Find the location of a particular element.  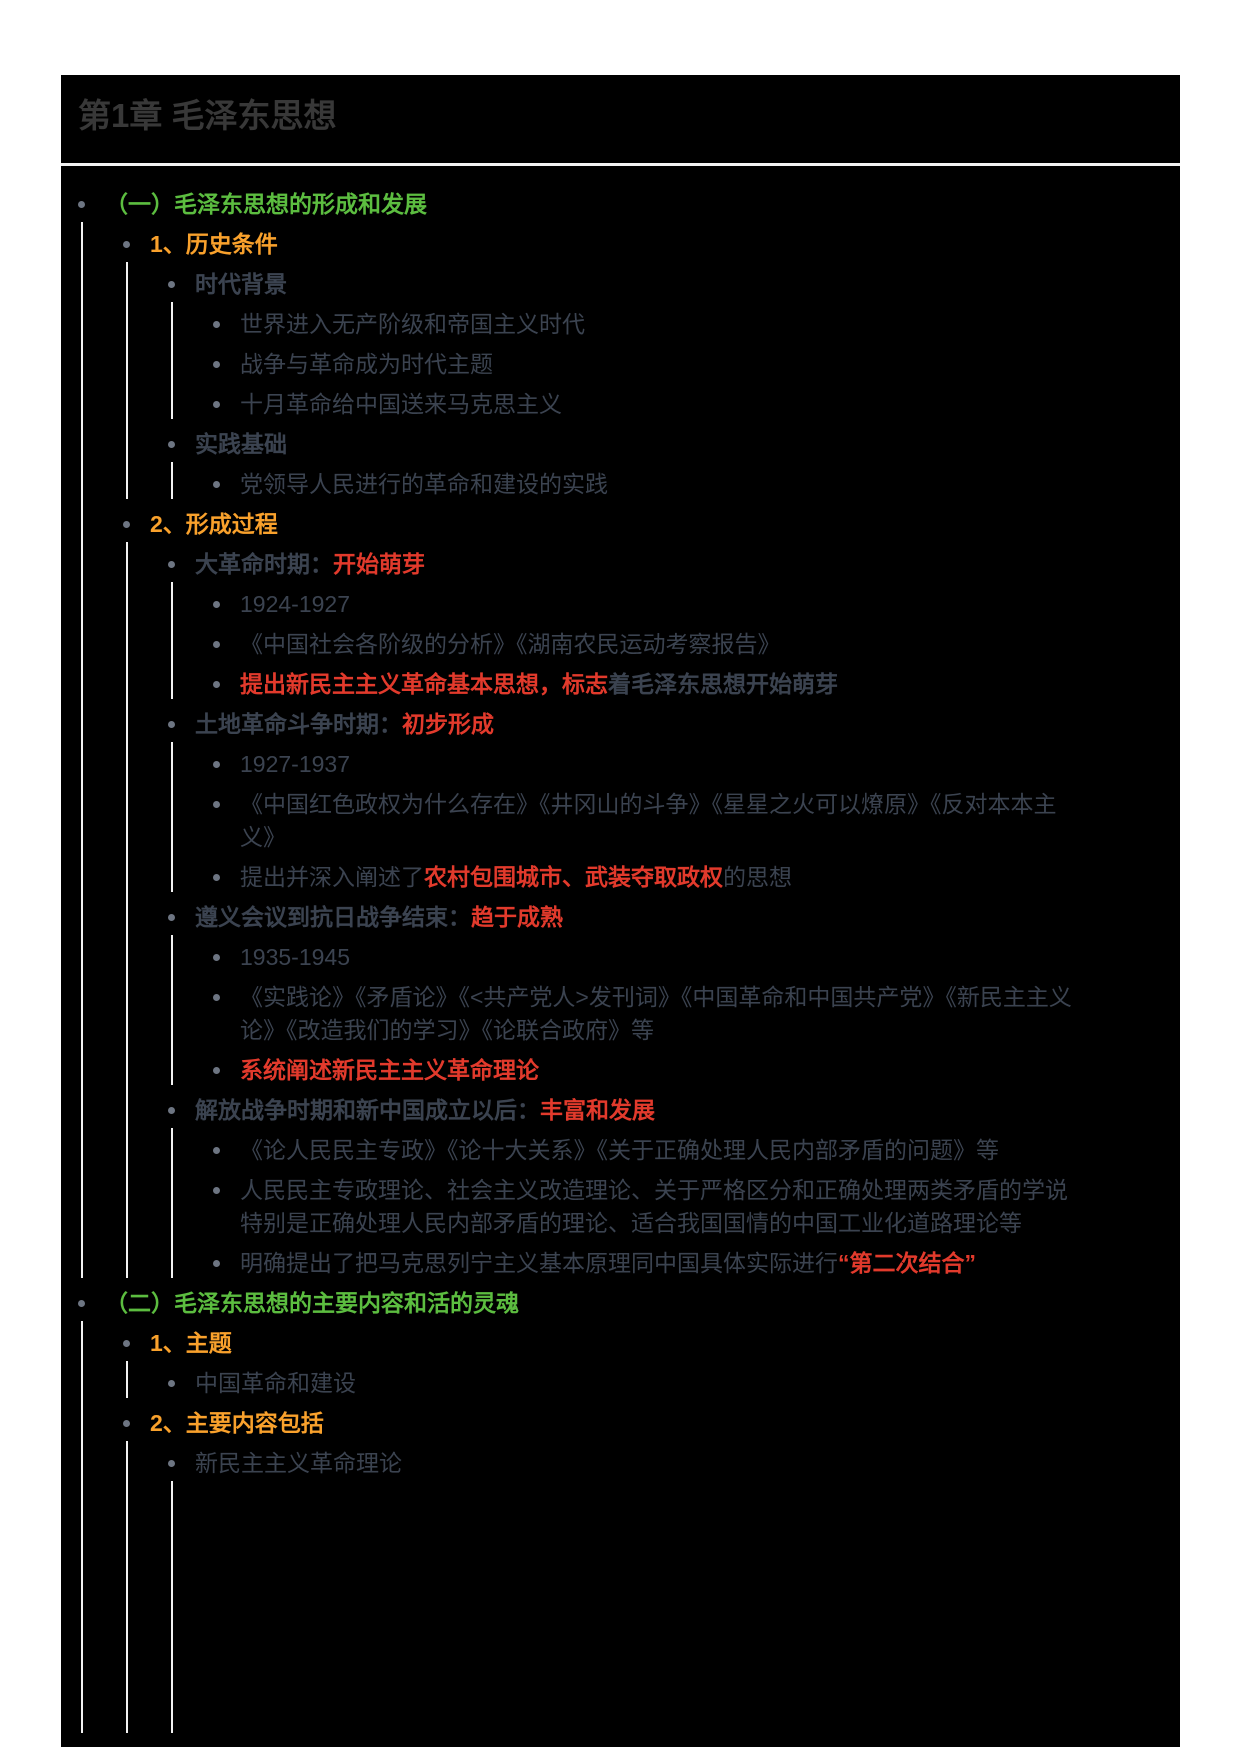

text-segment: 新民主主义革命理论 is located at coordinates (298, 1462).